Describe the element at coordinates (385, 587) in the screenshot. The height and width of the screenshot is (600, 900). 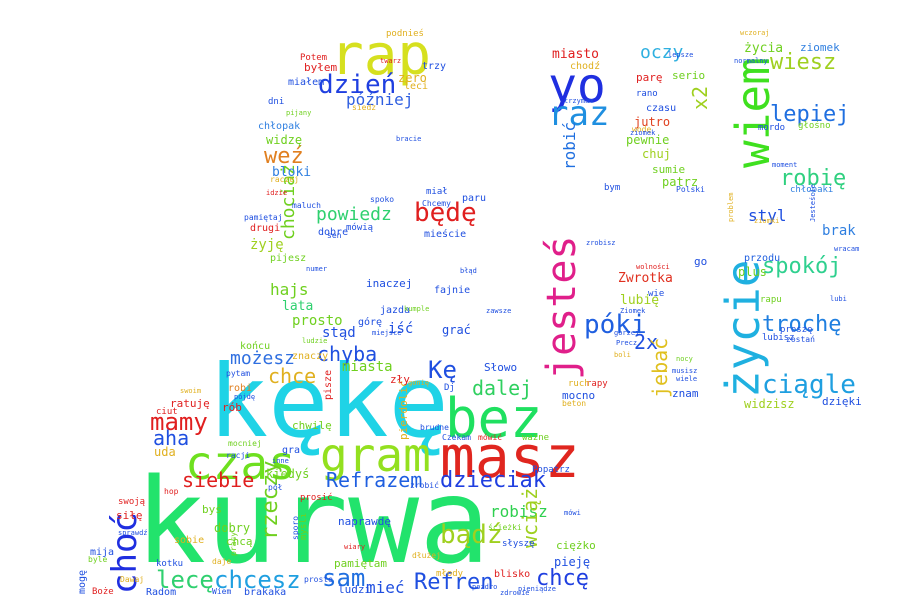
I see `word-miec: mieć` at that location.